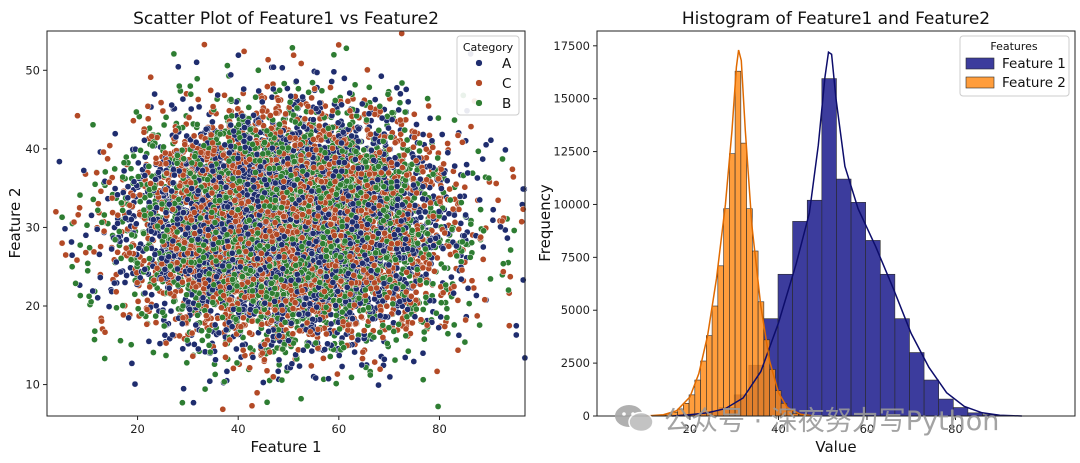 This screenshot has width=1080, height=463. What do you see at coordinates (286, 19) in the screenshot?
I see `scatter-title: Scatter Plot of Feature1 vs Feature2` at bounding box center [286, 19].